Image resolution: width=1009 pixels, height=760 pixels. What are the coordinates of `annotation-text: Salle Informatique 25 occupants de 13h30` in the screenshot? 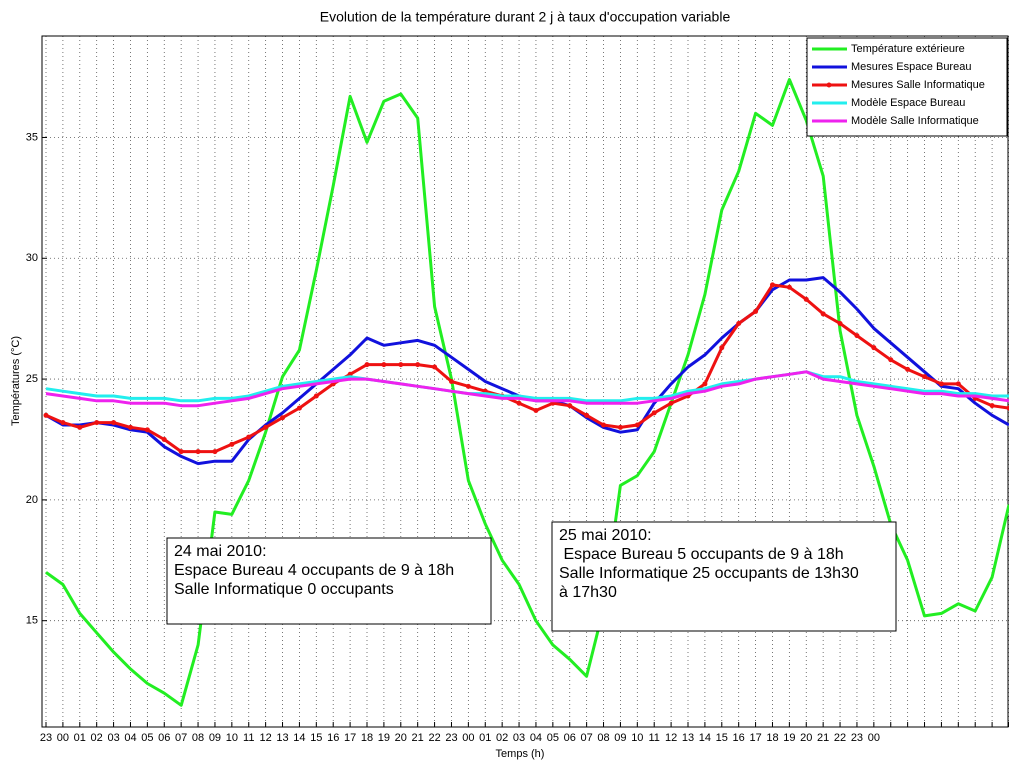 It's located at (709, 573).